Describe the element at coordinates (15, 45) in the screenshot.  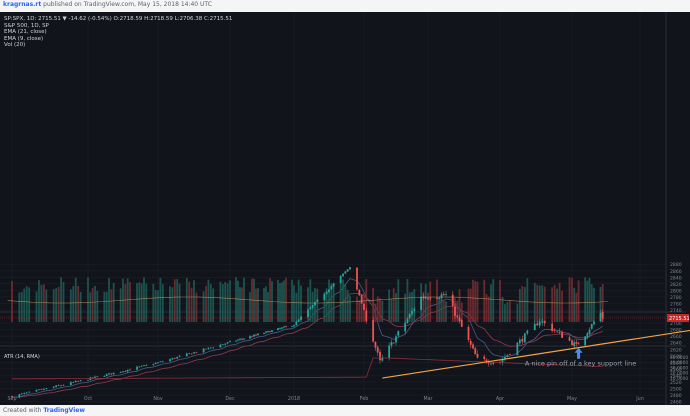
I see `legend-vol: Vol (20)` at that location.